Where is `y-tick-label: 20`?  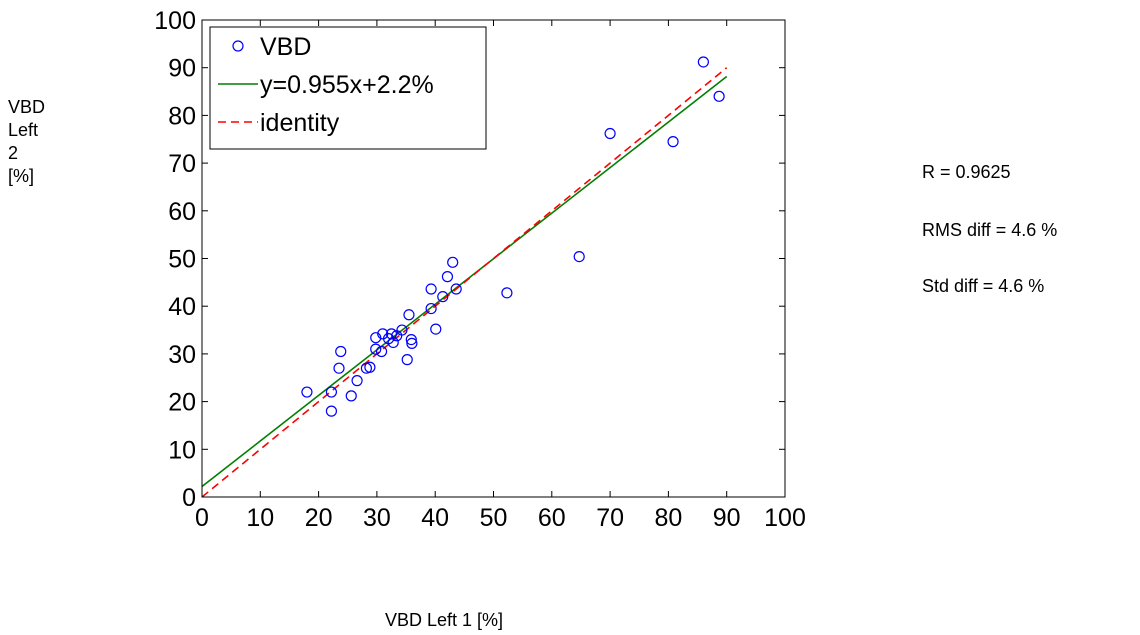
y-tick-label: 20 is located at coordinates (182, 403).